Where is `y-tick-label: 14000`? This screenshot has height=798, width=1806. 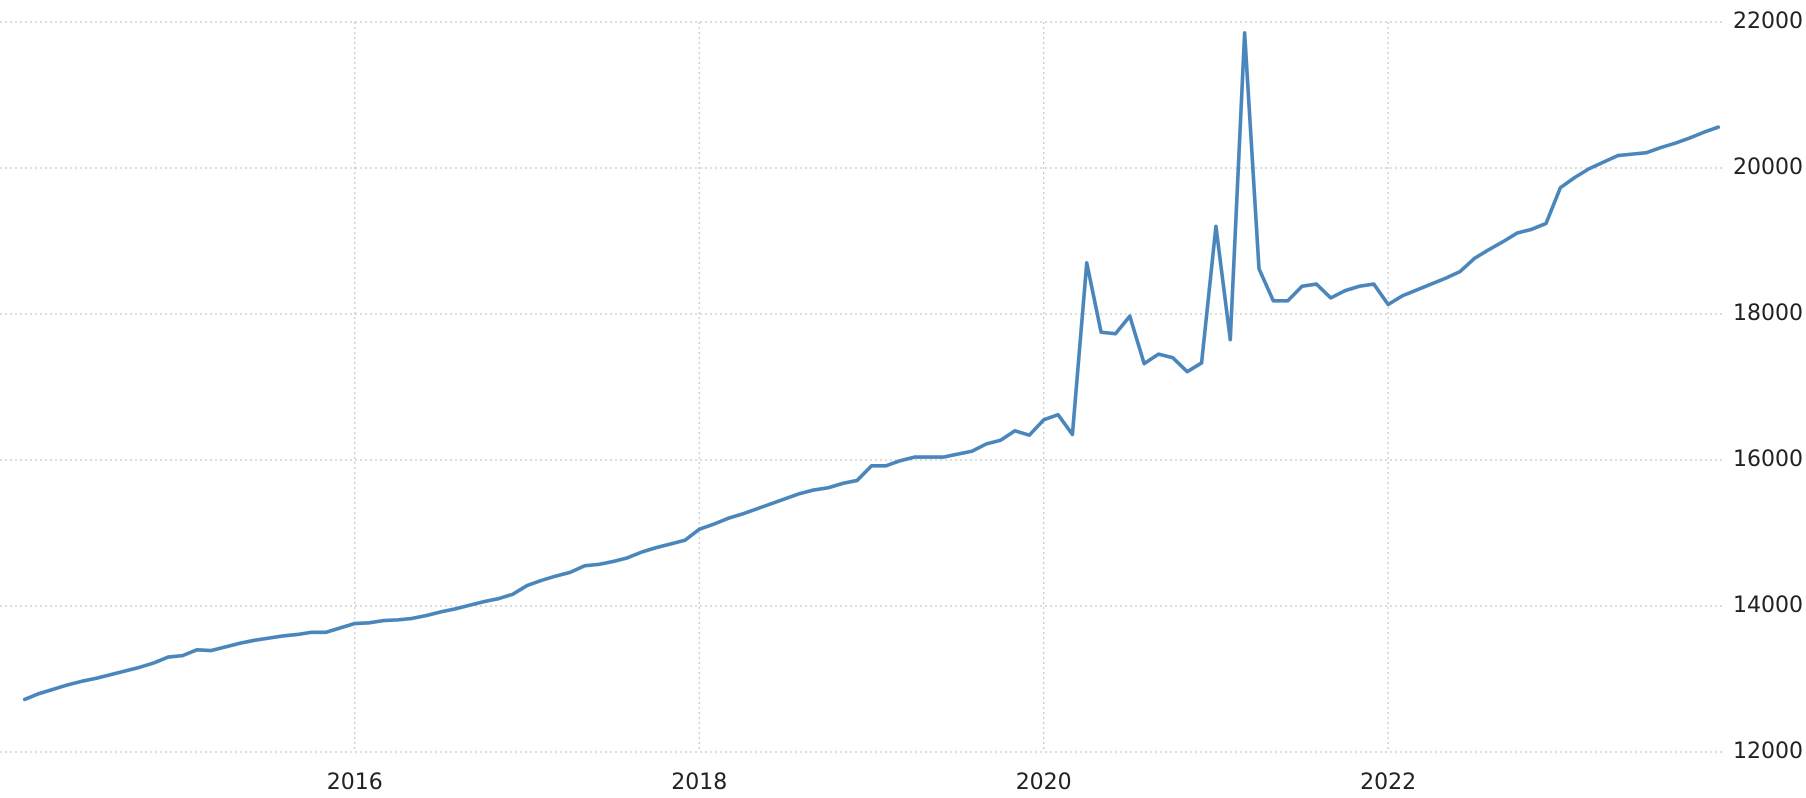 y-tick-label: 14000 is located at coordinates (1768, 605).